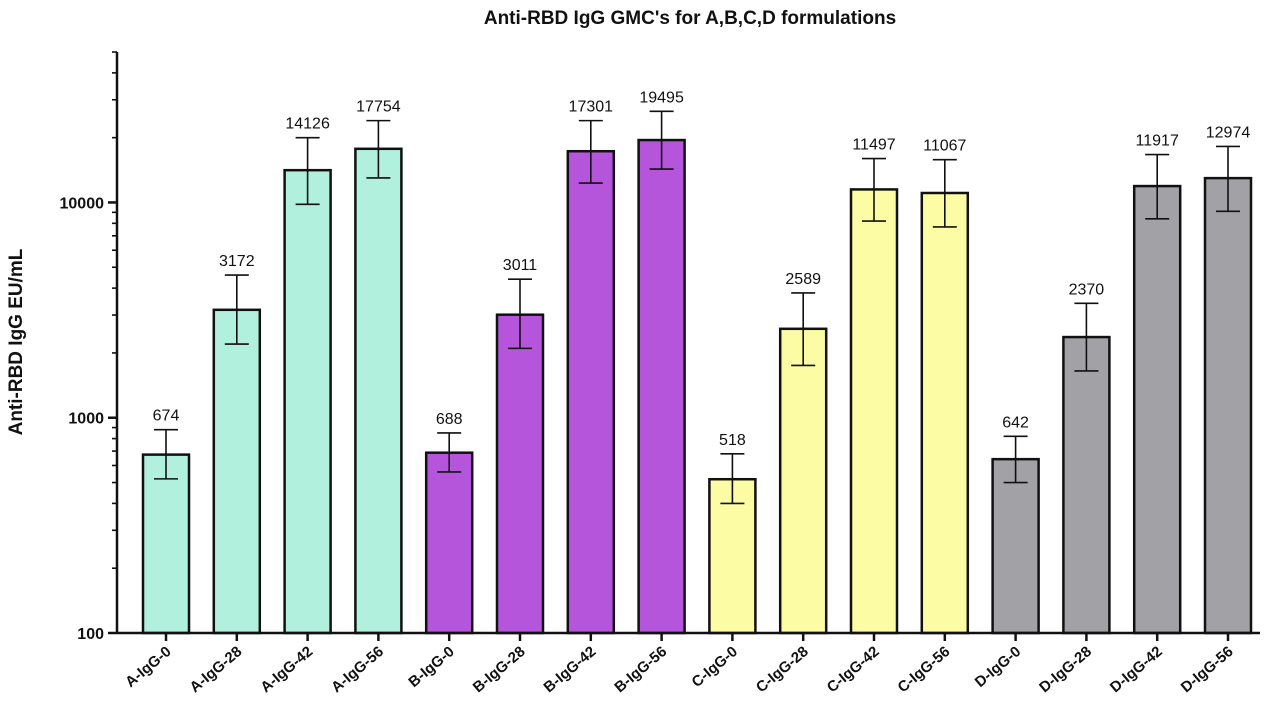  Describe the element at coordinates (82, 203) in the screenshot. I see `y-tick-label: 10000` at that location.